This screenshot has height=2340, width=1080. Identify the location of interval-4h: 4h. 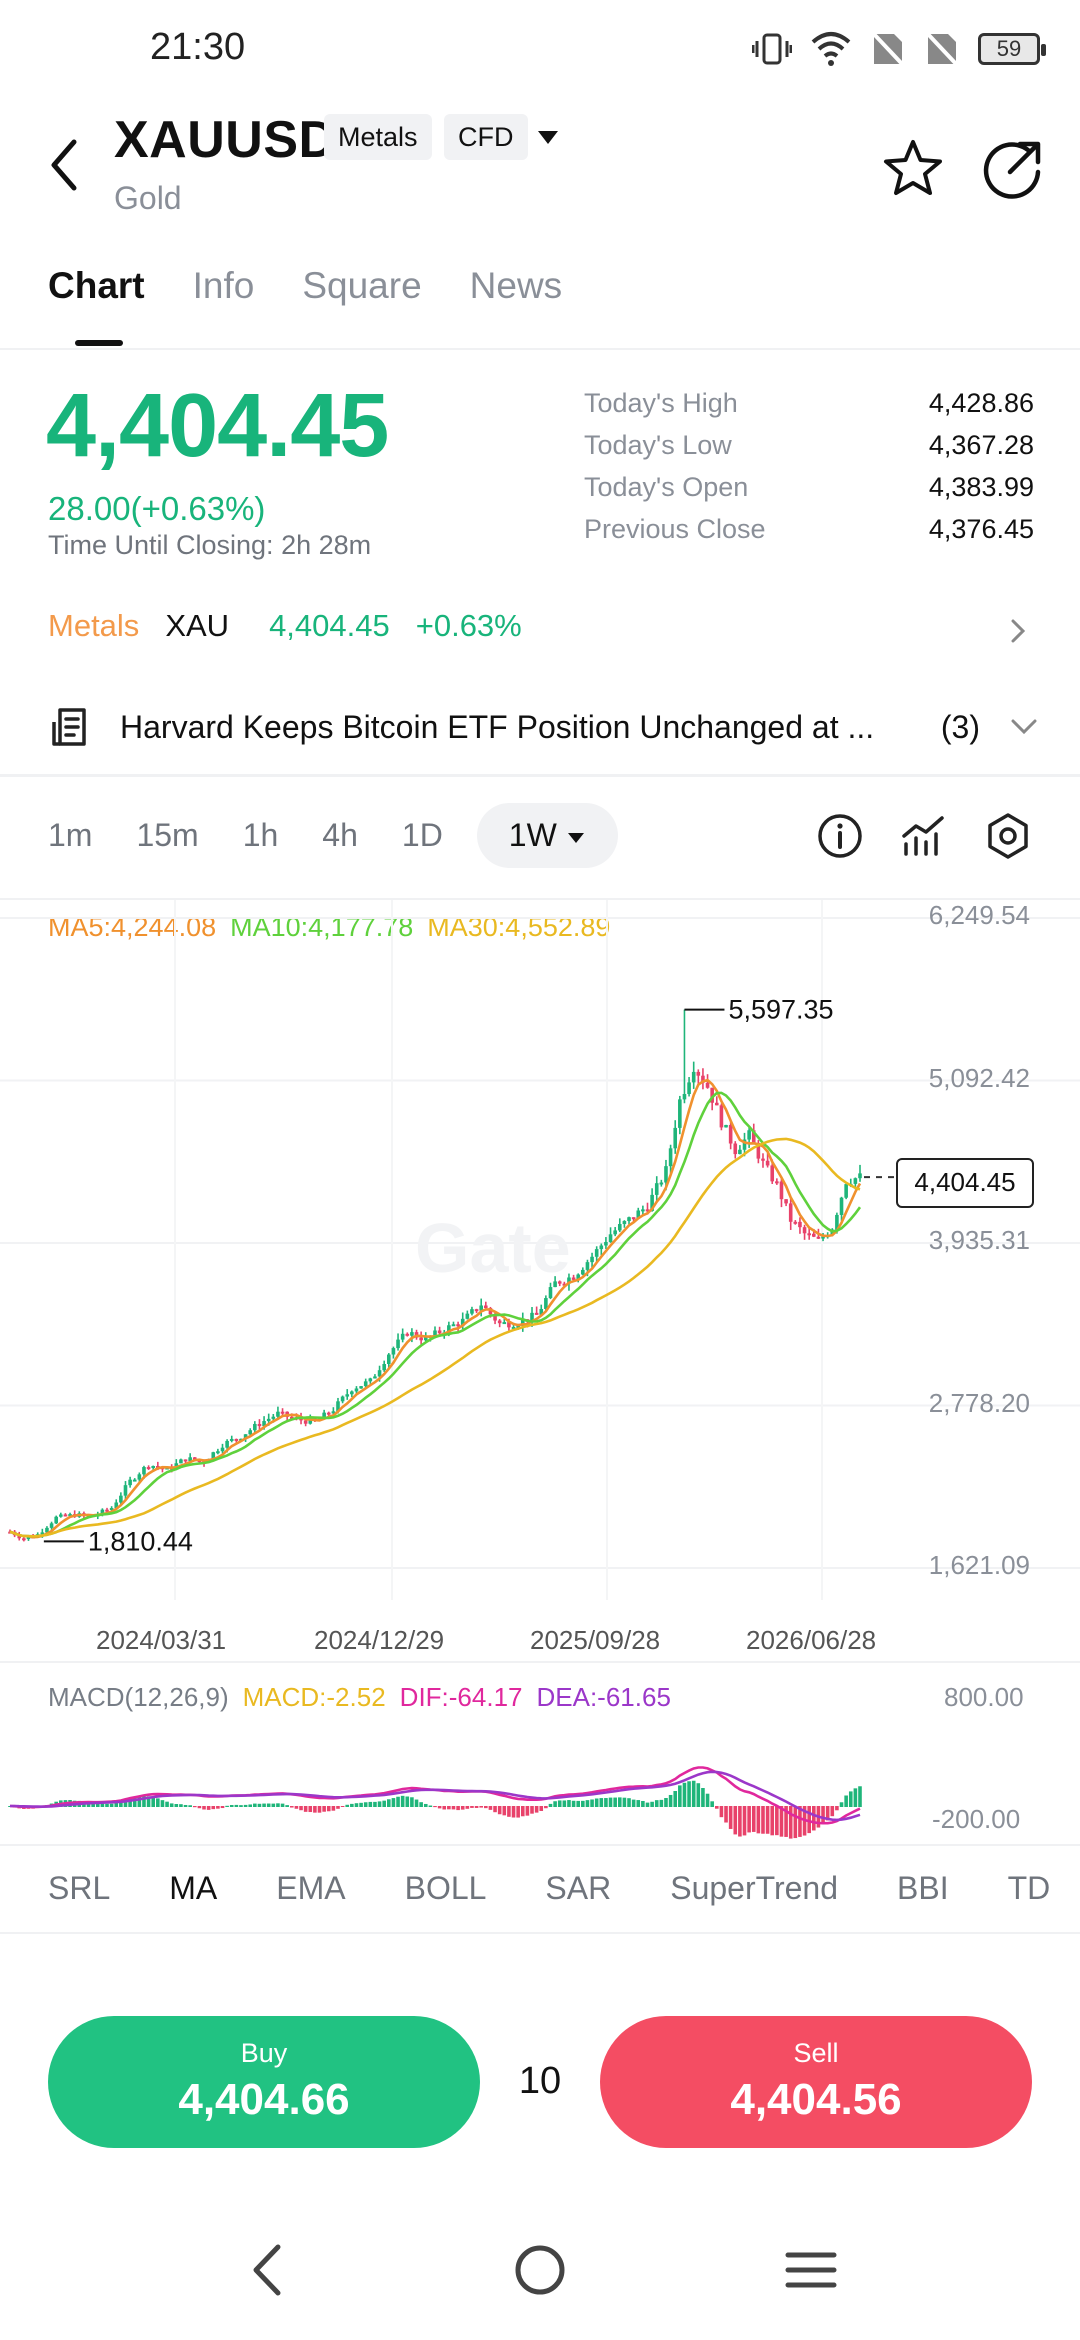
(340, 834).